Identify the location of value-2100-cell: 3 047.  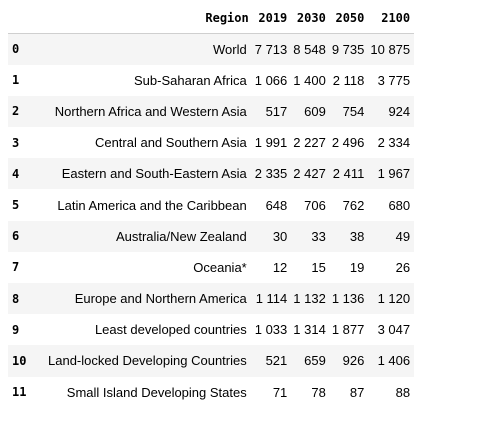
(394, 330).